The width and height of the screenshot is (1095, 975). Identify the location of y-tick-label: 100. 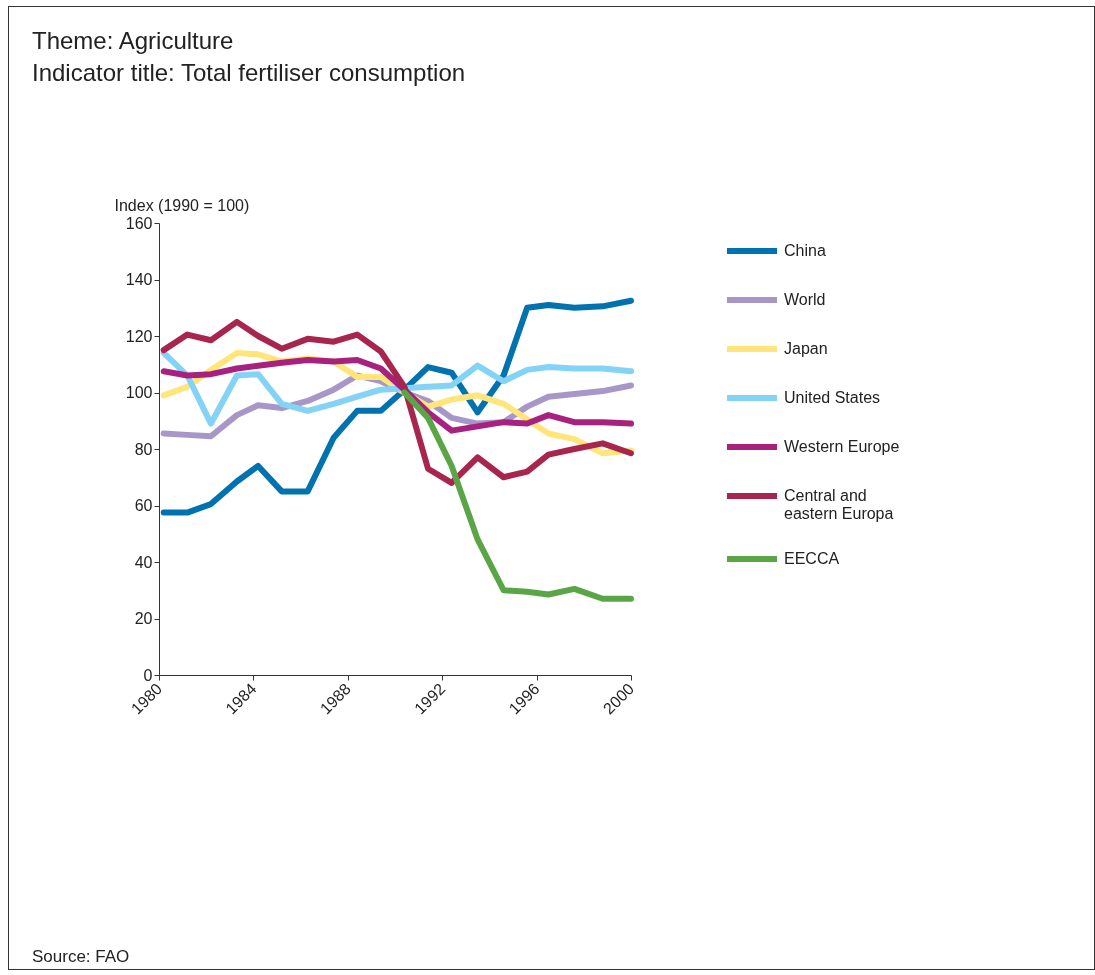
(139, 392).